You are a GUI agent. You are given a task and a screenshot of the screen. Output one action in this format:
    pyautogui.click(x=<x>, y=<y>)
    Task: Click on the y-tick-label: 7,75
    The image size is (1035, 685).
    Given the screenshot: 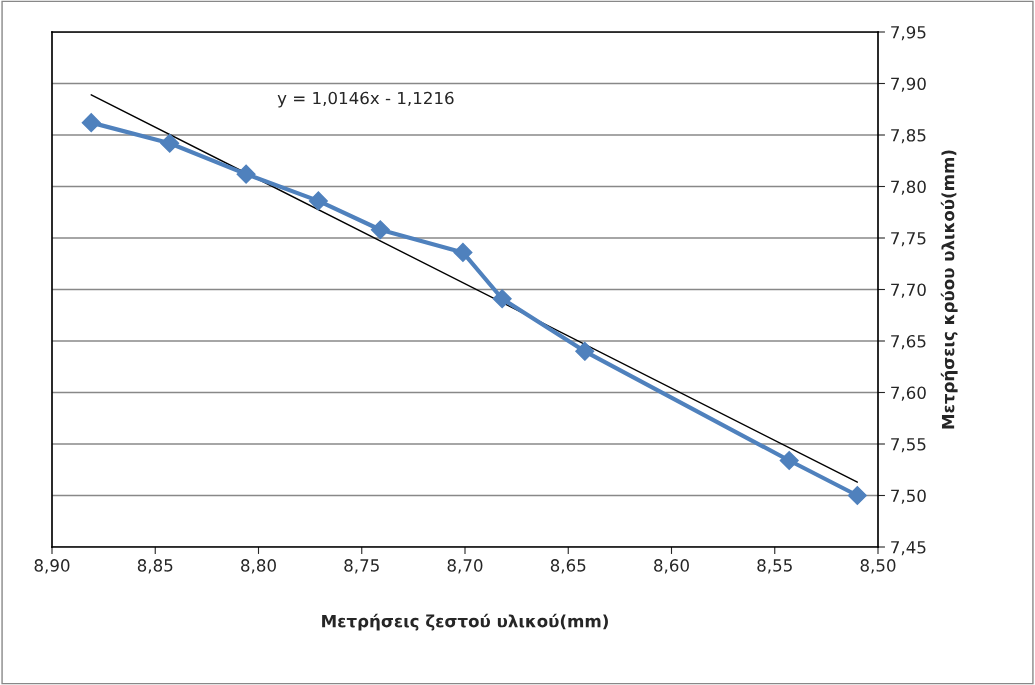 What is the action you would take?
    pyautogui.click(x=908, y=239)
    